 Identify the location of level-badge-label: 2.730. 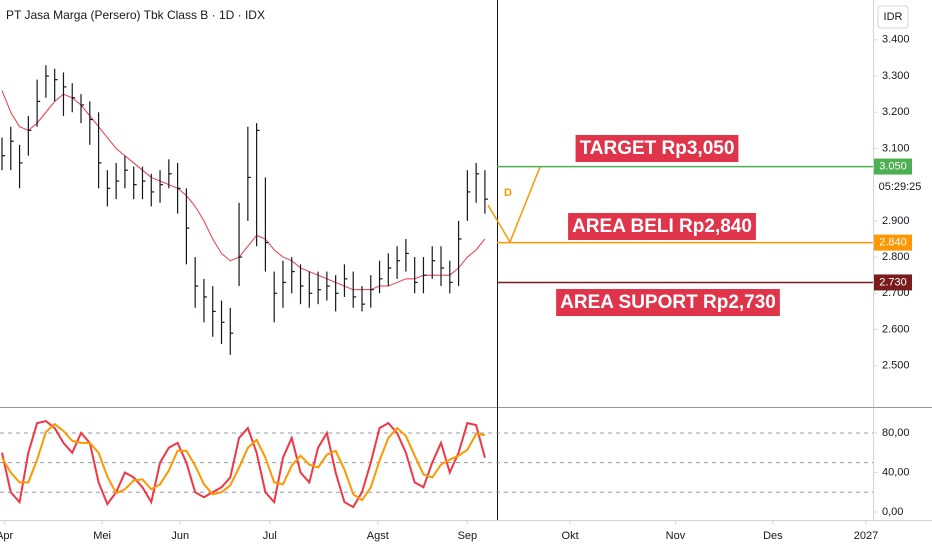
(893, 282).